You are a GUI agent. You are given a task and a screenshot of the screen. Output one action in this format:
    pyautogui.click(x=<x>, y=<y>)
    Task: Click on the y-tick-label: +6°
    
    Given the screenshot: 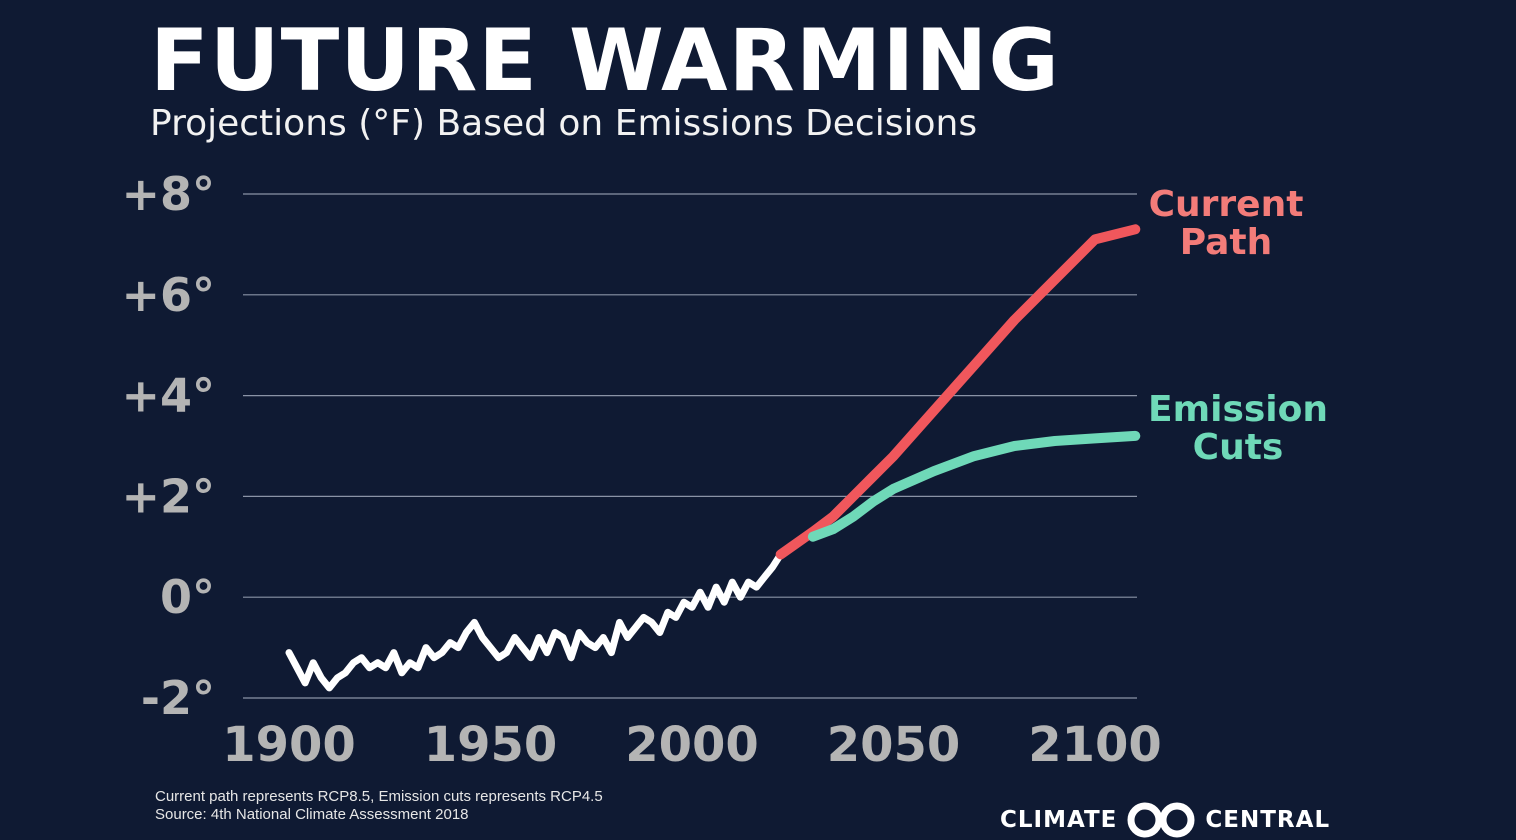 What is the action you would take?
    pyautogui.click(x=168, y=295)
    